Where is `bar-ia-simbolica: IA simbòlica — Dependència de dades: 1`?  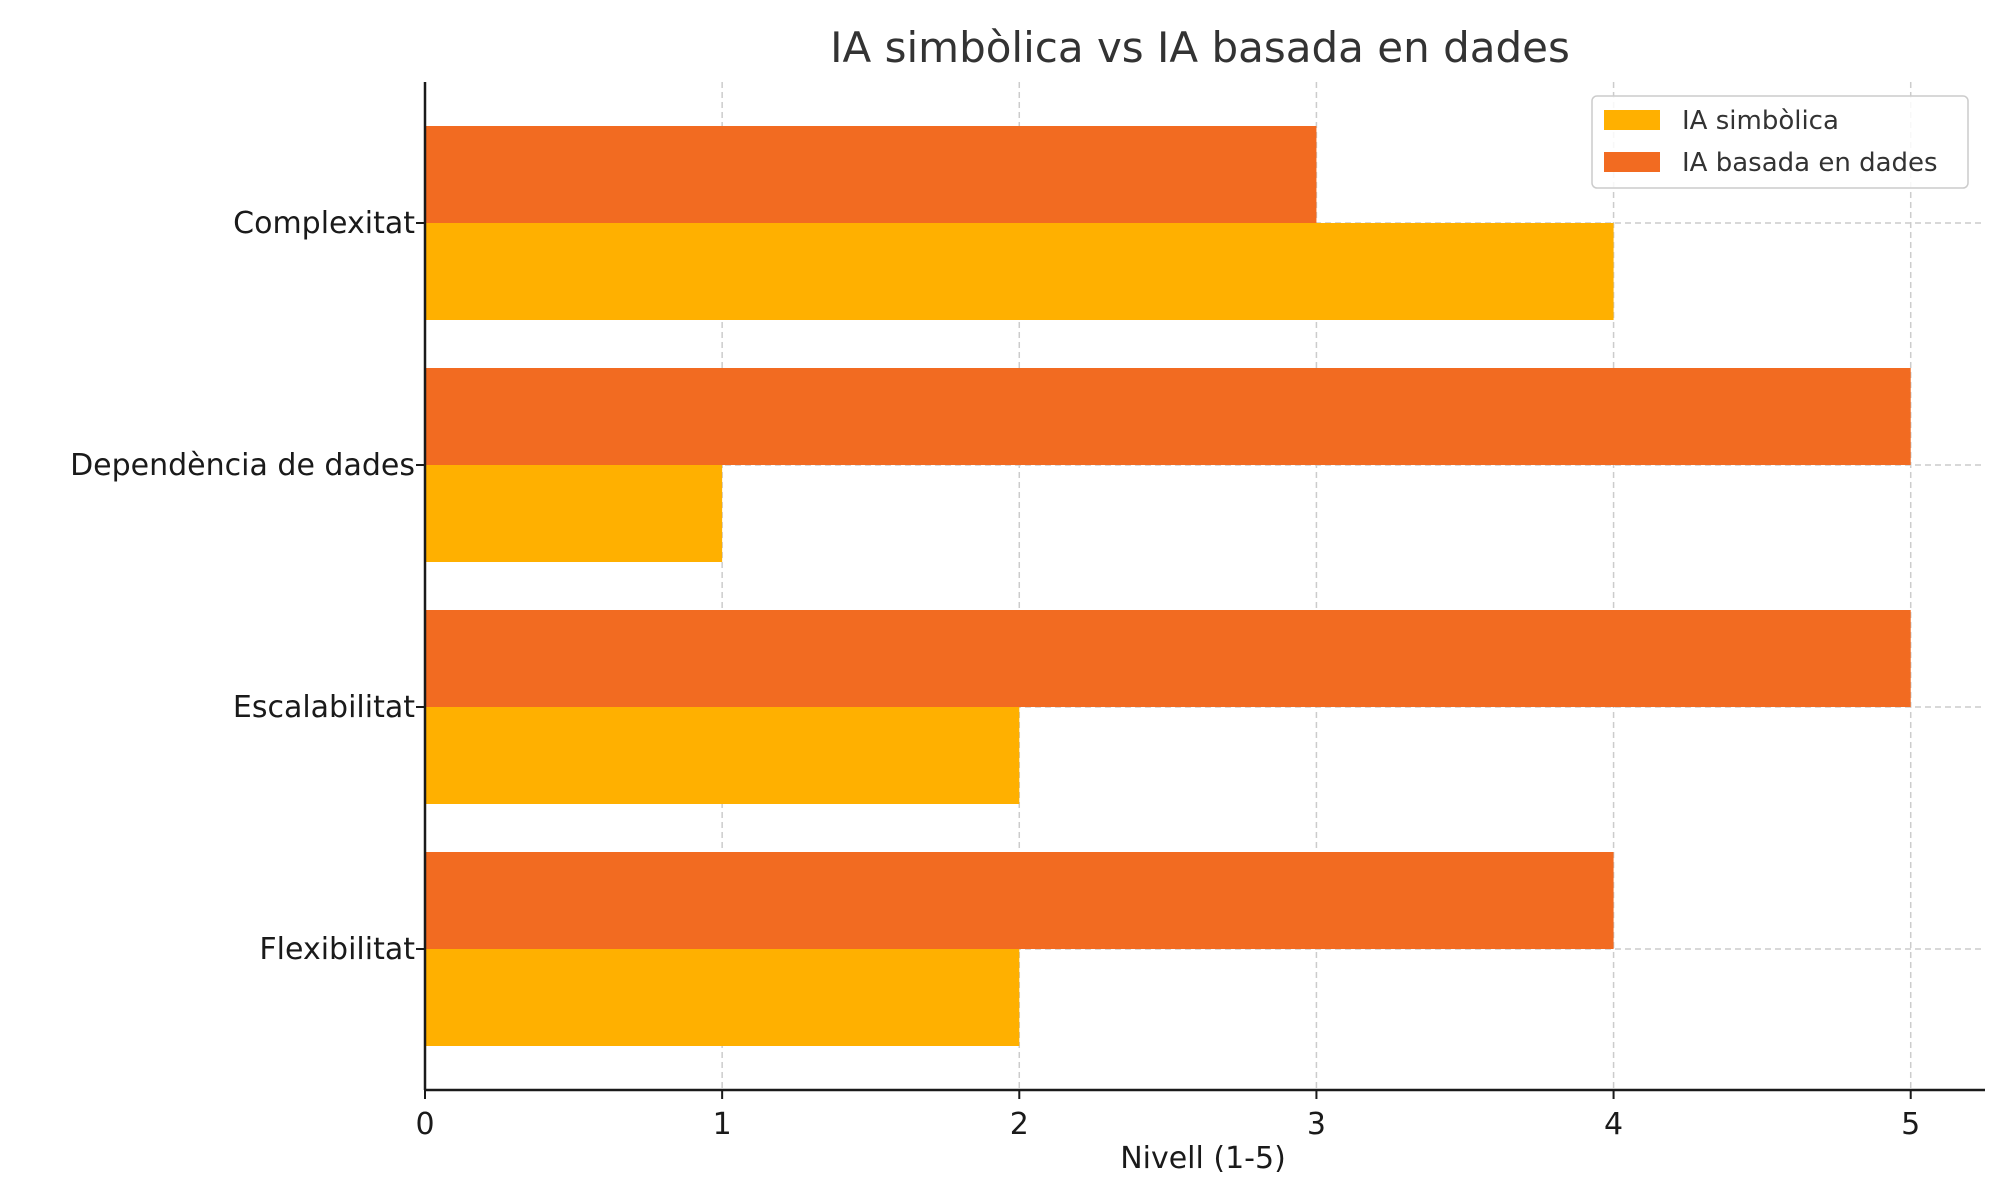 bar-ia-simbolica: IA simbòlica — Dependència de dades: 1 is located at coordinates (574, 513).